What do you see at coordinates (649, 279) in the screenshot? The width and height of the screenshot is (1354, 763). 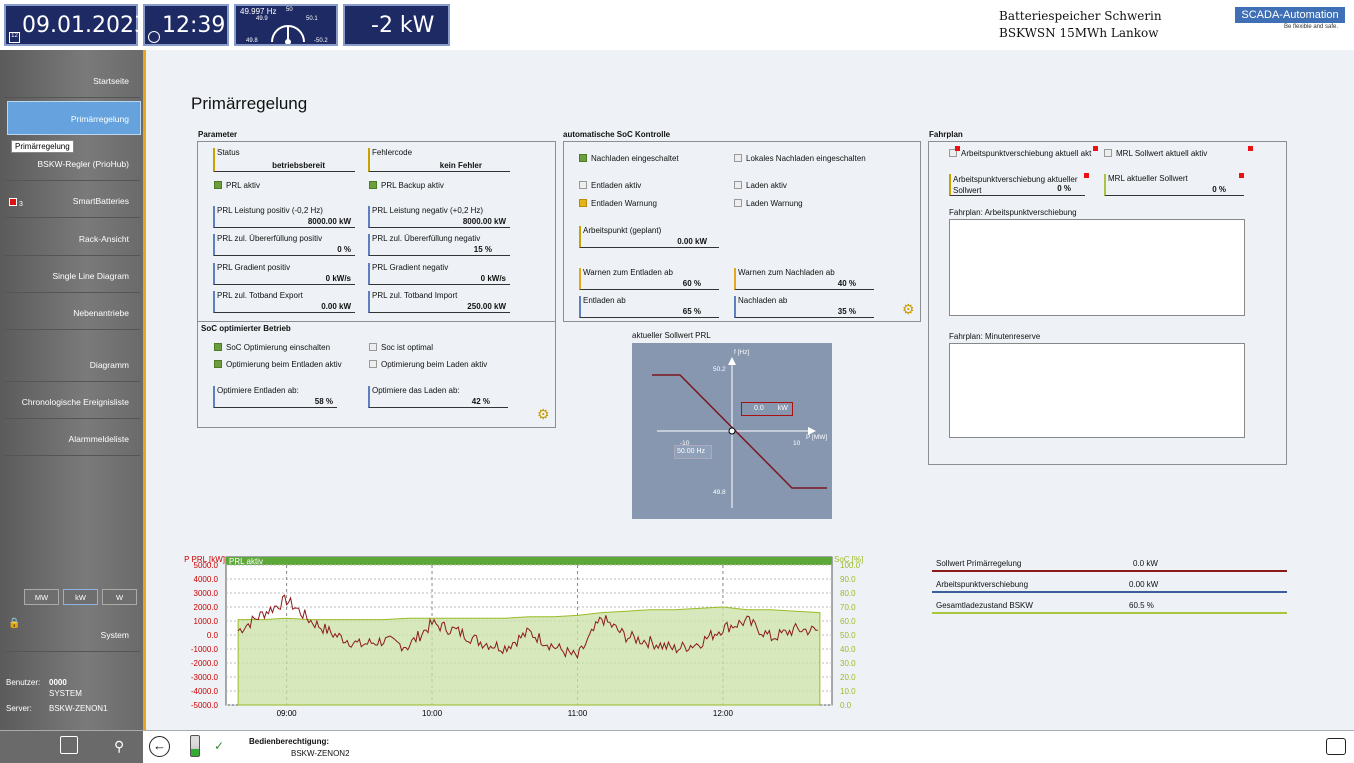 I see `warnen-entladen-field: Warnen zum Entladen ab 60 %` at bounding box center [649, 279].